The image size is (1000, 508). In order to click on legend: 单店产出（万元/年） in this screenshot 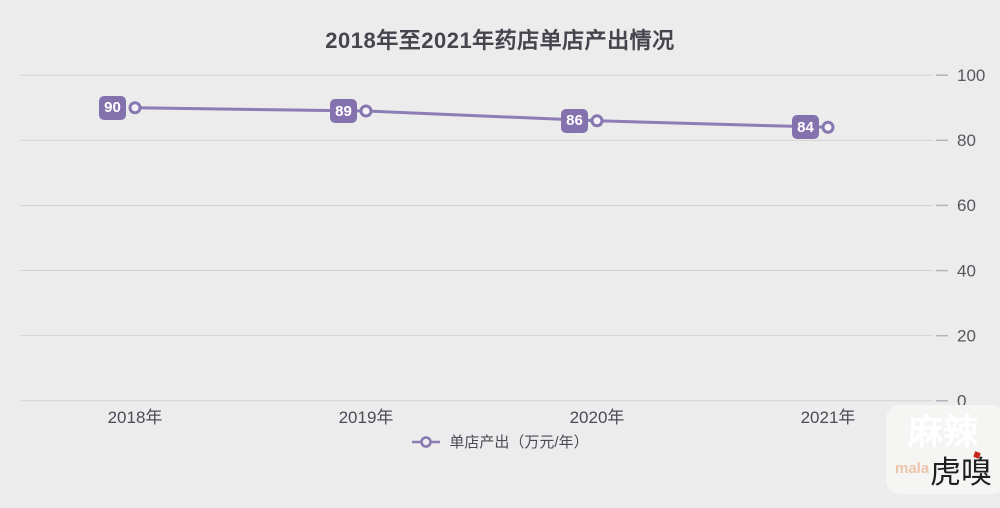, I will do `click(500, 441)`.